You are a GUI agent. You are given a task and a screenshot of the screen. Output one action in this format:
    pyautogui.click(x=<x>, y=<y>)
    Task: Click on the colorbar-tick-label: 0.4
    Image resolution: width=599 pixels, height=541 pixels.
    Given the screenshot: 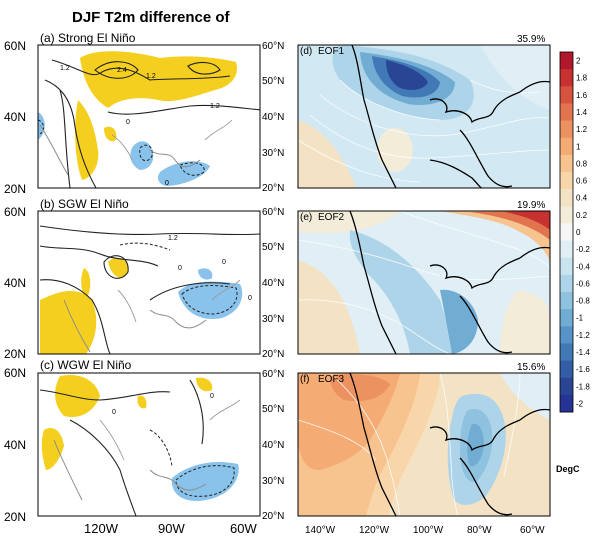 What is the action you would take?
    pyautogui.click(x=582, y=198)
    